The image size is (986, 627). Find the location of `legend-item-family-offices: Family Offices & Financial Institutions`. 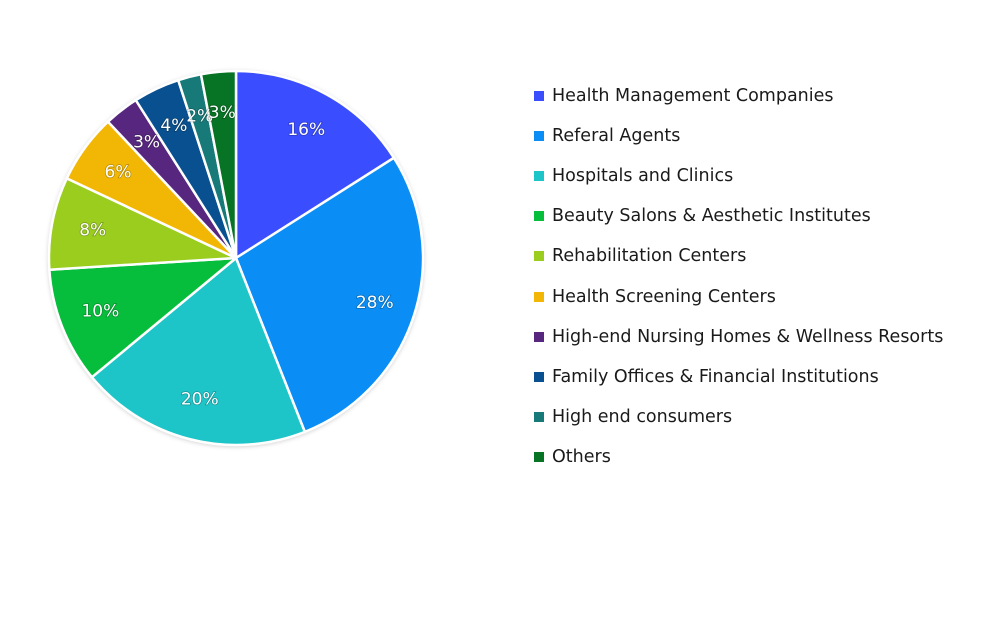

legend-item-family-offices: Family Offices & Financial Institutions is located at coordinates (738, 377).